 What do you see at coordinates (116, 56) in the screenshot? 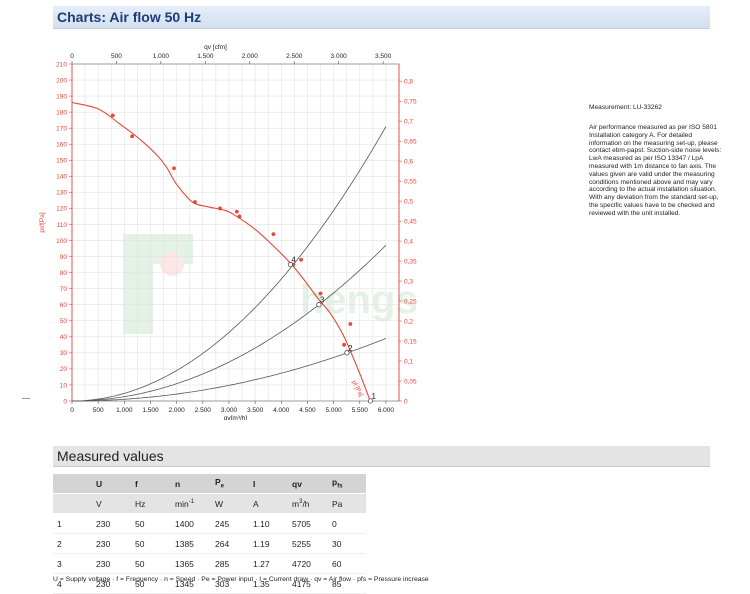
I see `x2-tick-label: 500` at bounding box center [116, 56].